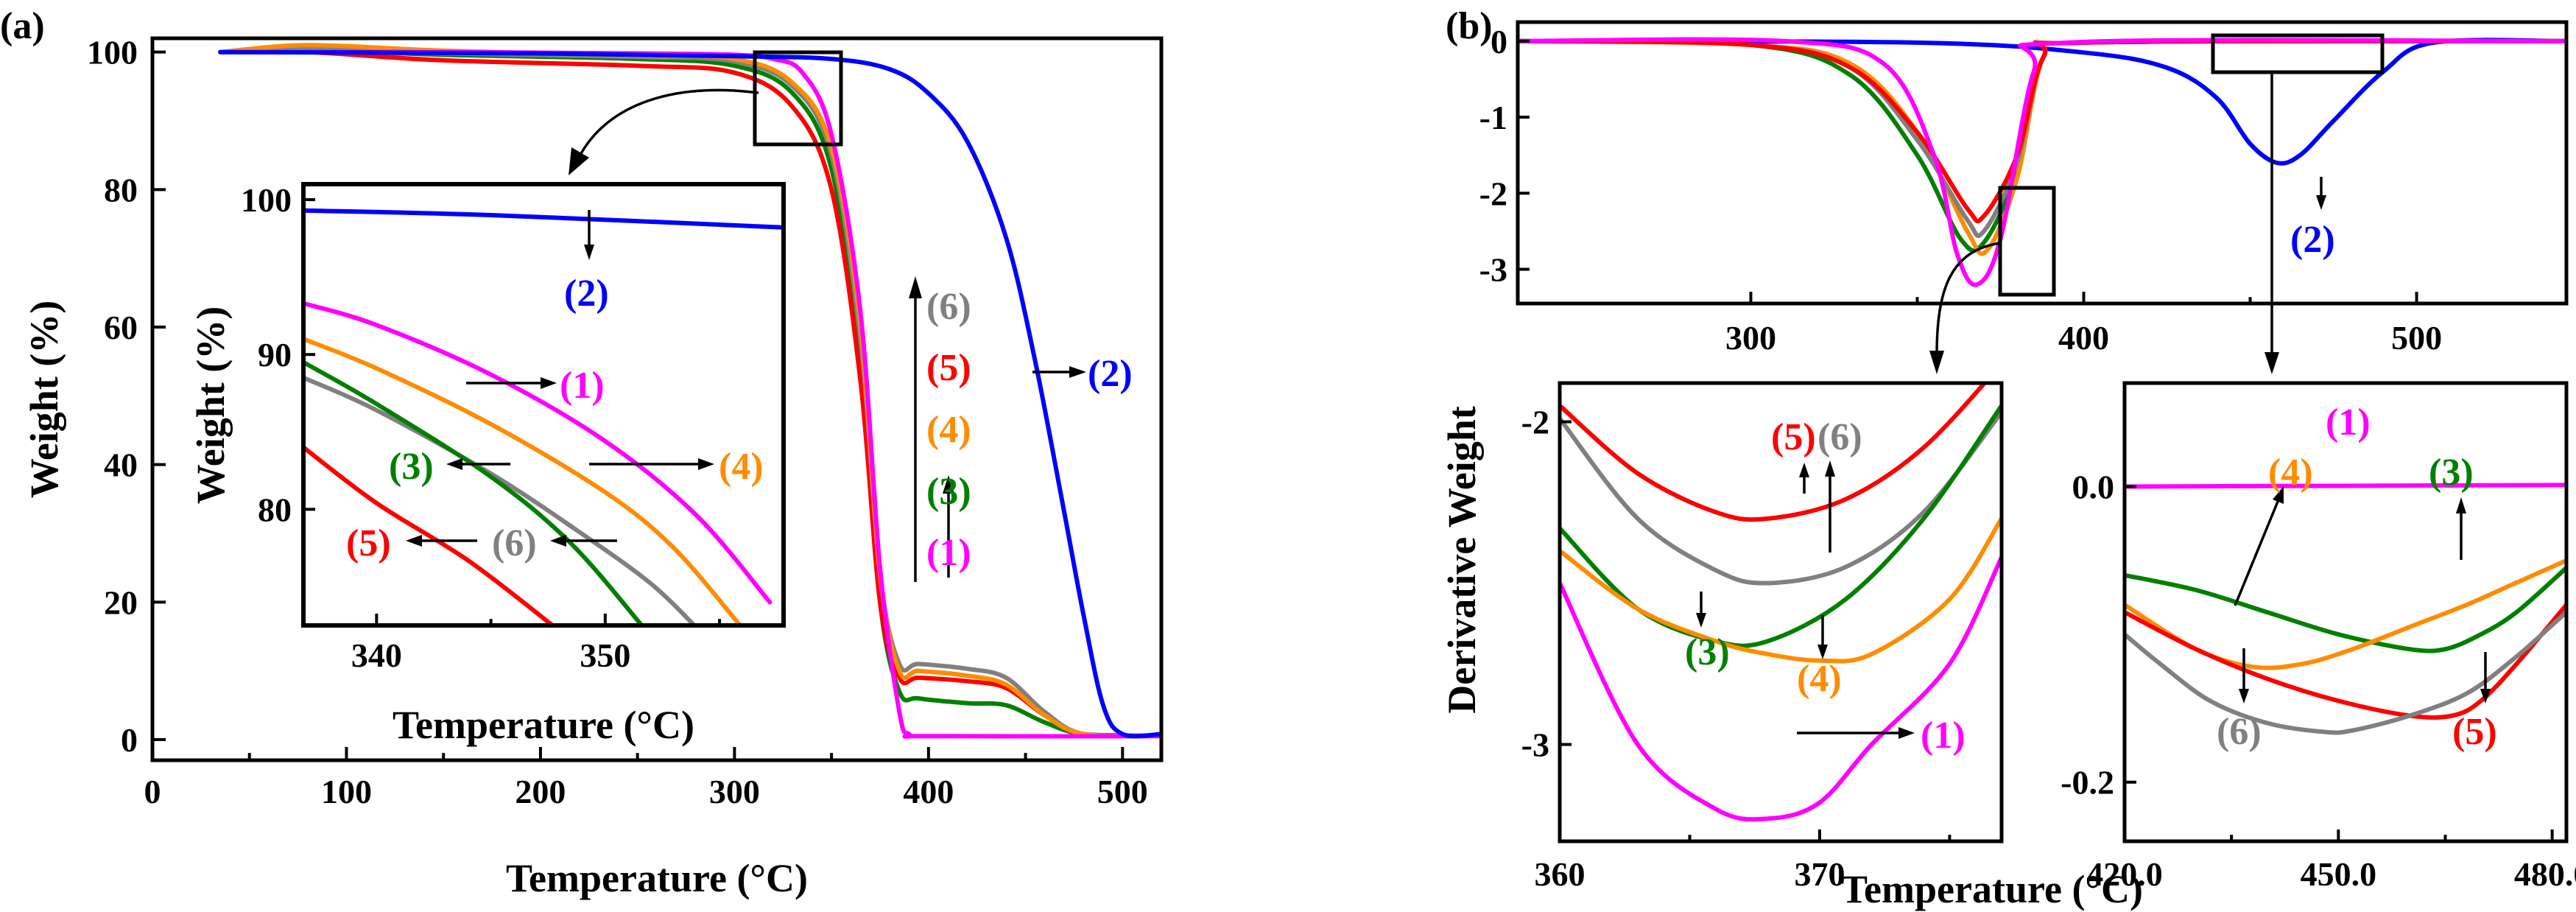 This screenshot has height=912, width=2576. I want to click on bl-3-arrowhead, so click(1701, 620).